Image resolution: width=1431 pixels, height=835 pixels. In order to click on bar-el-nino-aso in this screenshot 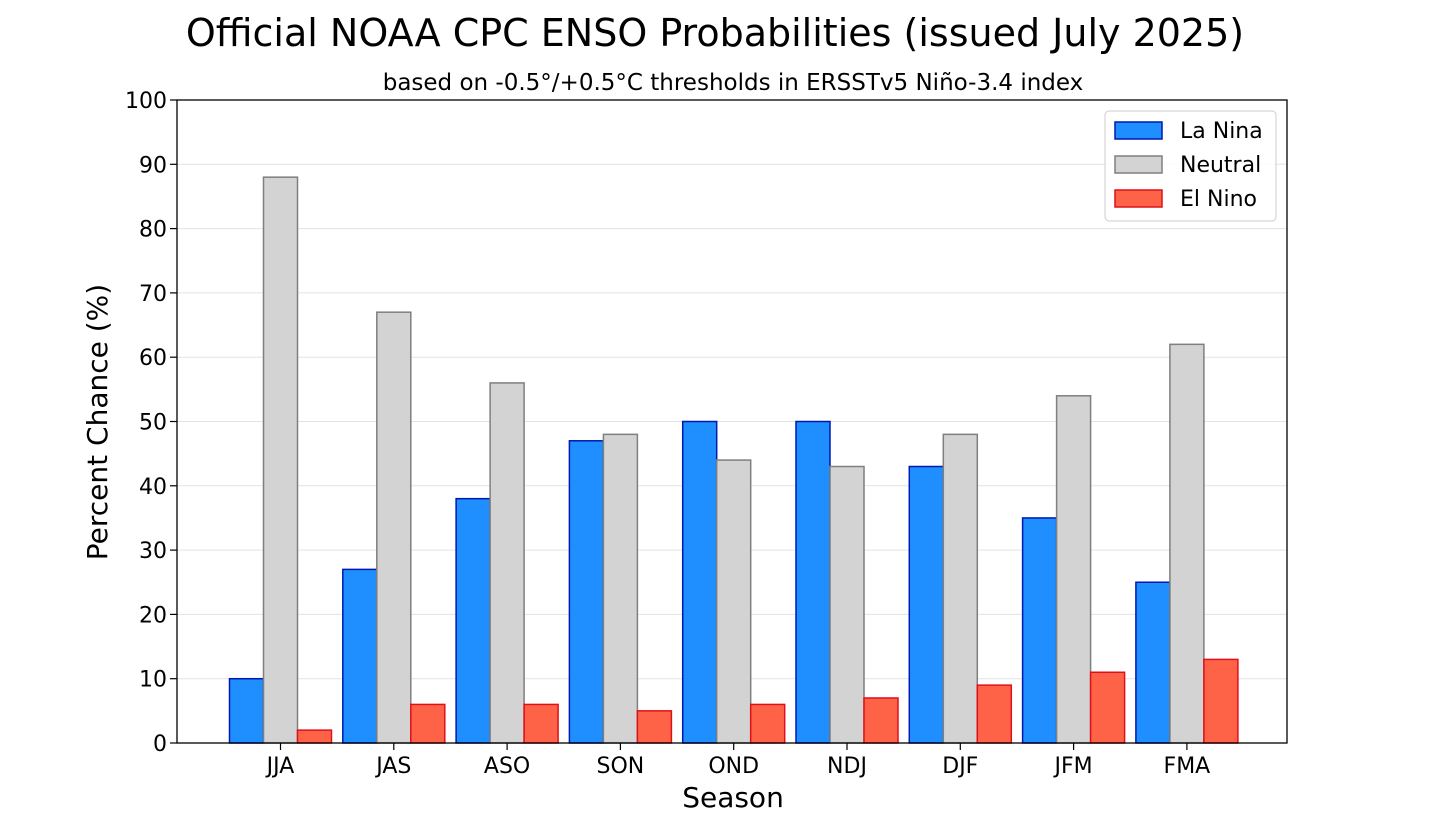, I will do `click(541, 723)`.